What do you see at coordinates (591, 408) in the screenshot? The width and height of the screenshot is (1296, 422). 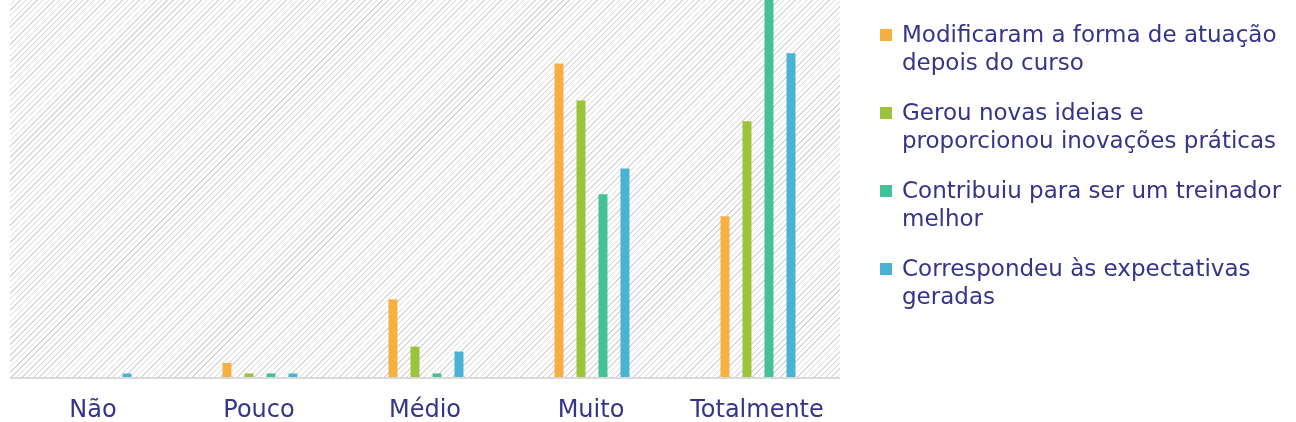 I see `x-tick-label: Muito` at bounding box center [591, 408].